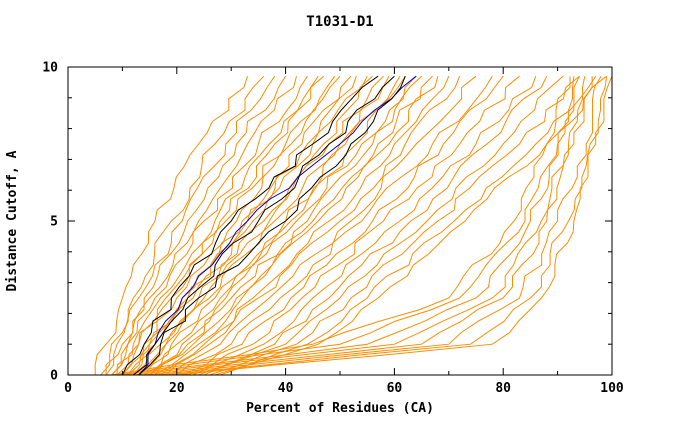  What do you see at coordinates (286, 388) in the screenshot?
I see `x-tick-label: 40` at bounding box center [286, 388].